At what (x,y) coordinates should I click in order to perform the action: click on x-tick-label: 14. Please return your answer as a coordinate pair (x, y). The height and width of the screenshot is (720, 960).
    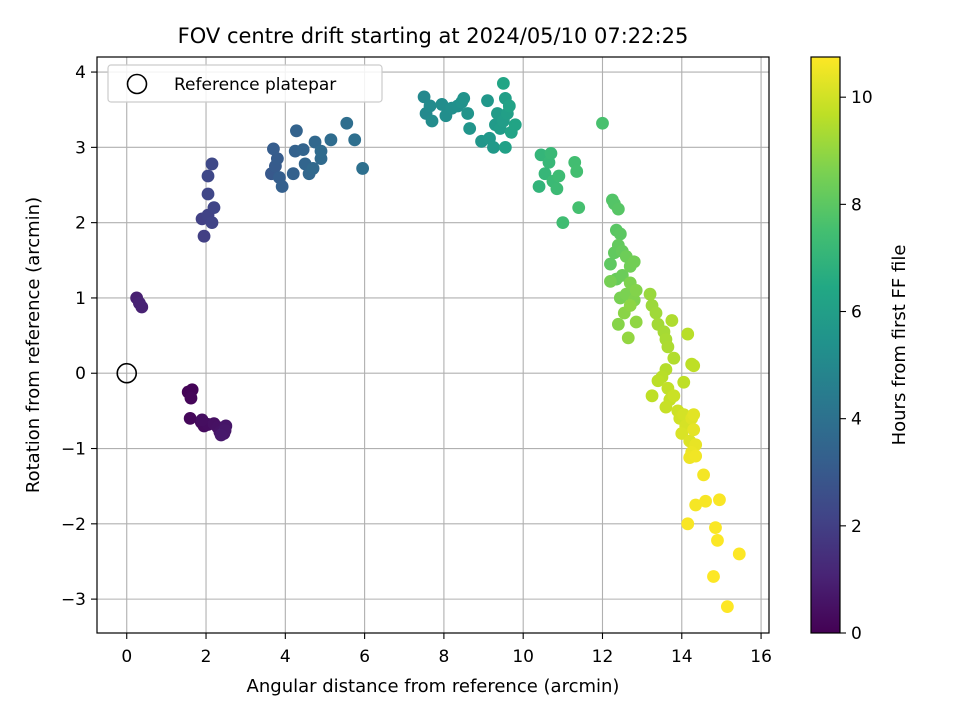
    Looking at the image, I should click on (682, 657).